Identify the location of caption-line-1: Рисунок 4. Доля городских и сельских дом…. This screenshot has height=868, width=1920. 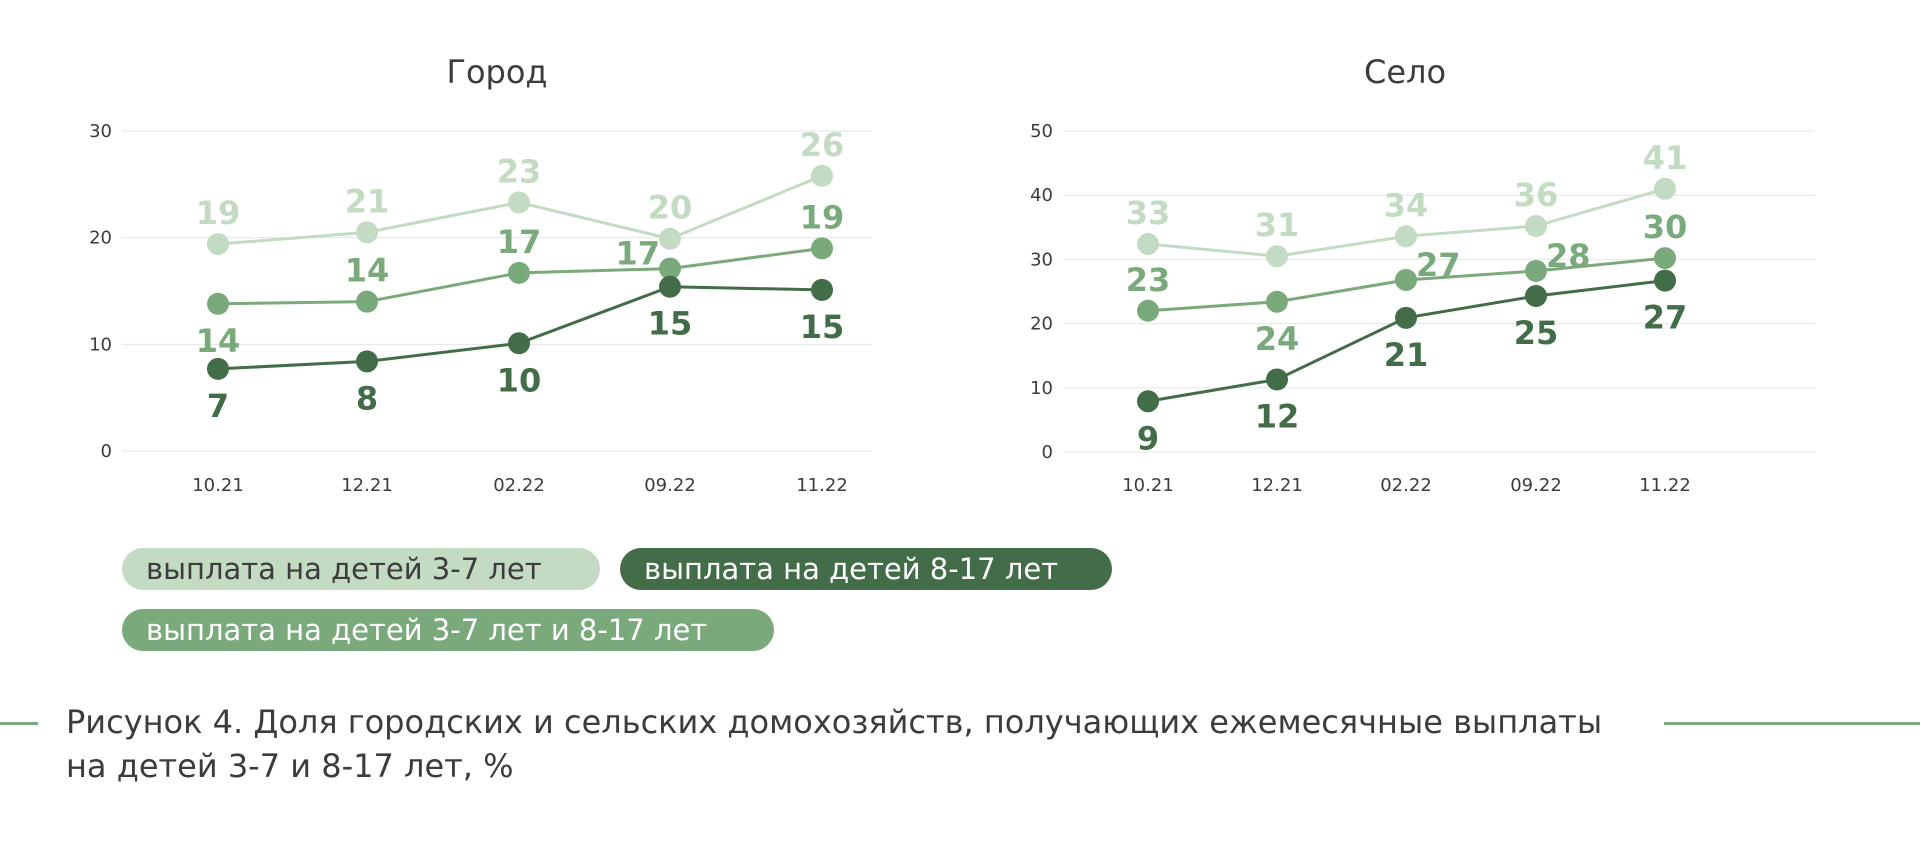
(834, 722).